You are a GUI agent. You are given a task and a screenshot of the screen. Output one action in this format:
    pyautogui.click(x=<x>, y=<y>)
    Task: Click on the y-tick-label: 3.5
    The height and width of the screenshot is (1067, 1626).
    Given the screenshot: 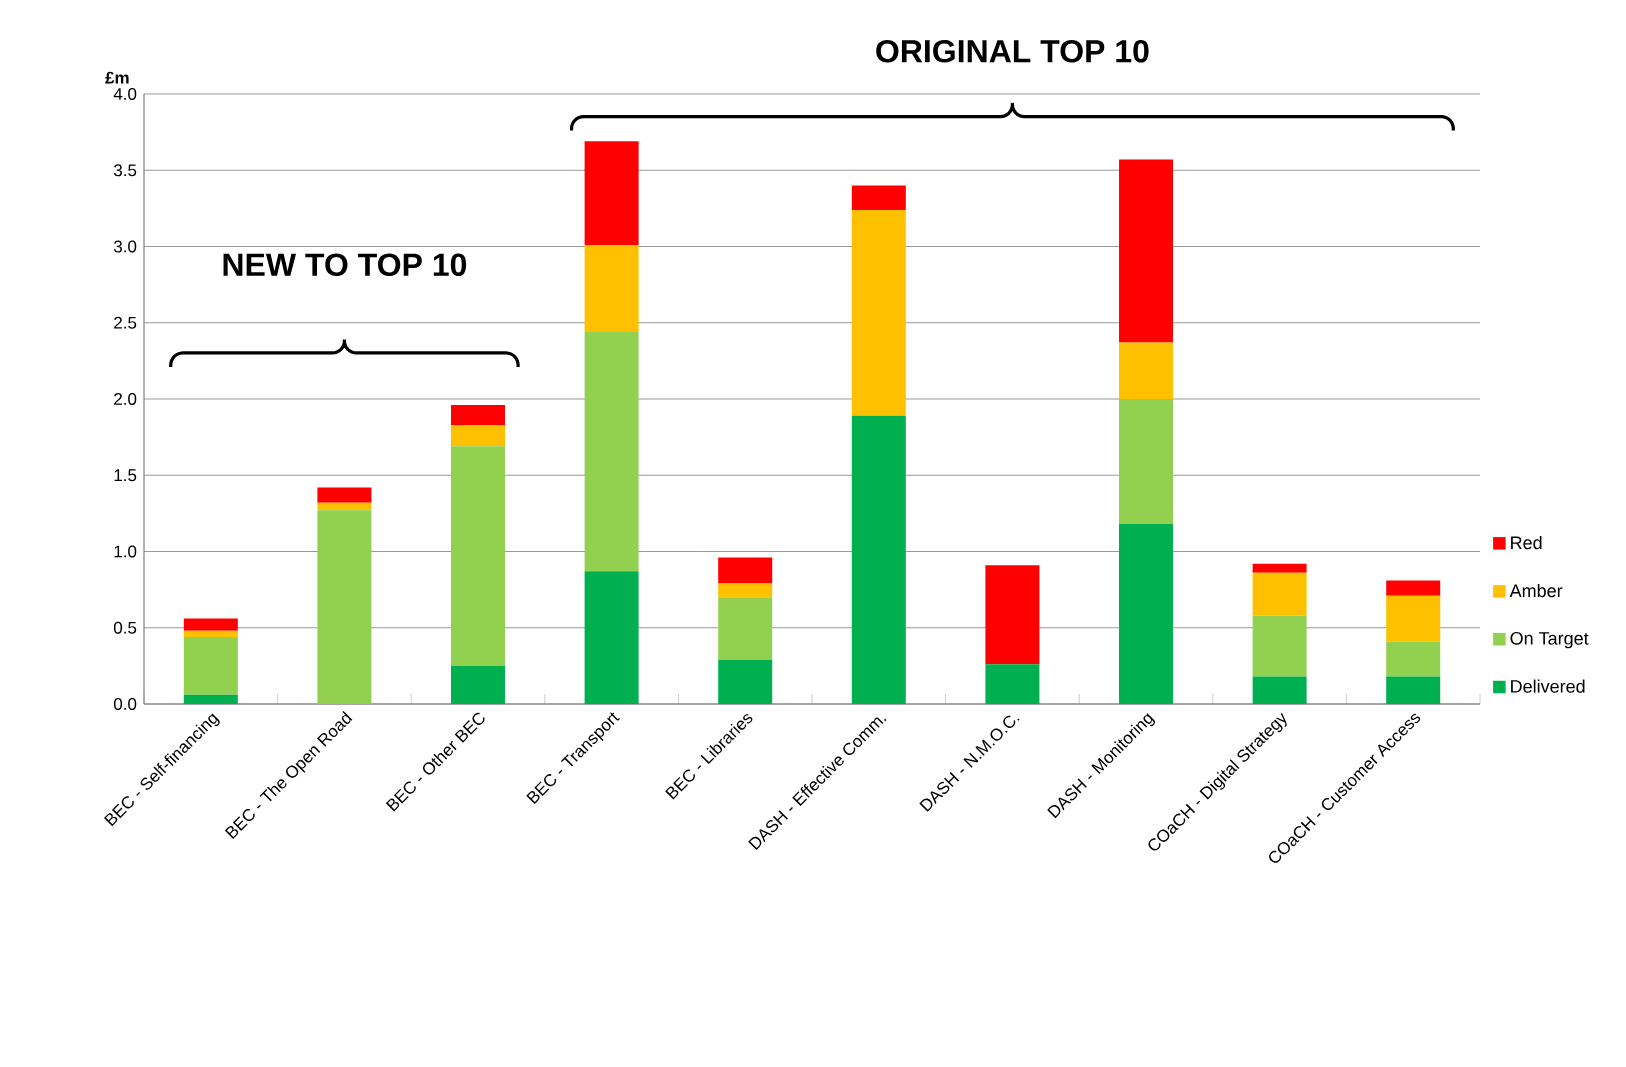 What is the action you would take?
    pyautogui.click(x=125, y=170)
    